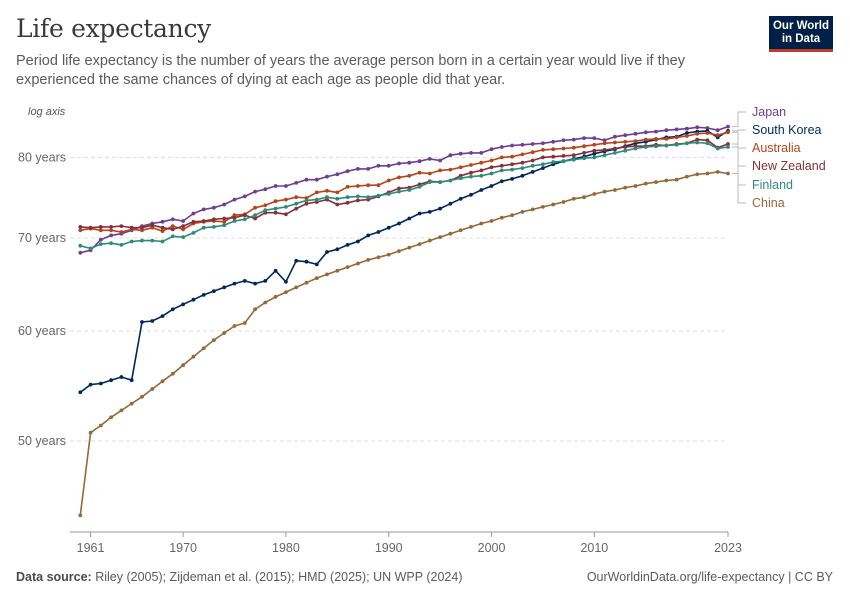 The height and width of the screenshot is (600, 850). Describe the element at coordinates (787, 130) in the screenshot. I see `legend-item-south-korea: South Korea` at that location.